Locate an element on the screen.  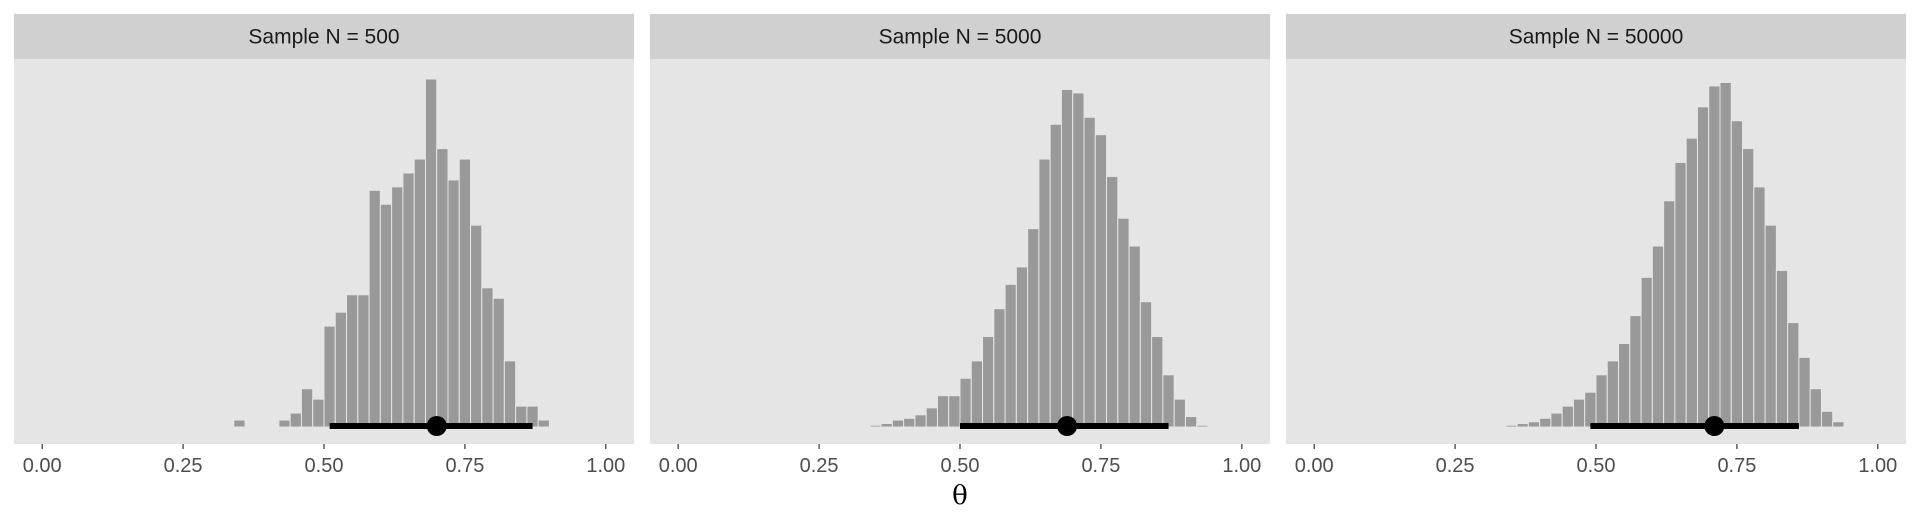
x-axis-title: θ is located at coordinates (960, 496).